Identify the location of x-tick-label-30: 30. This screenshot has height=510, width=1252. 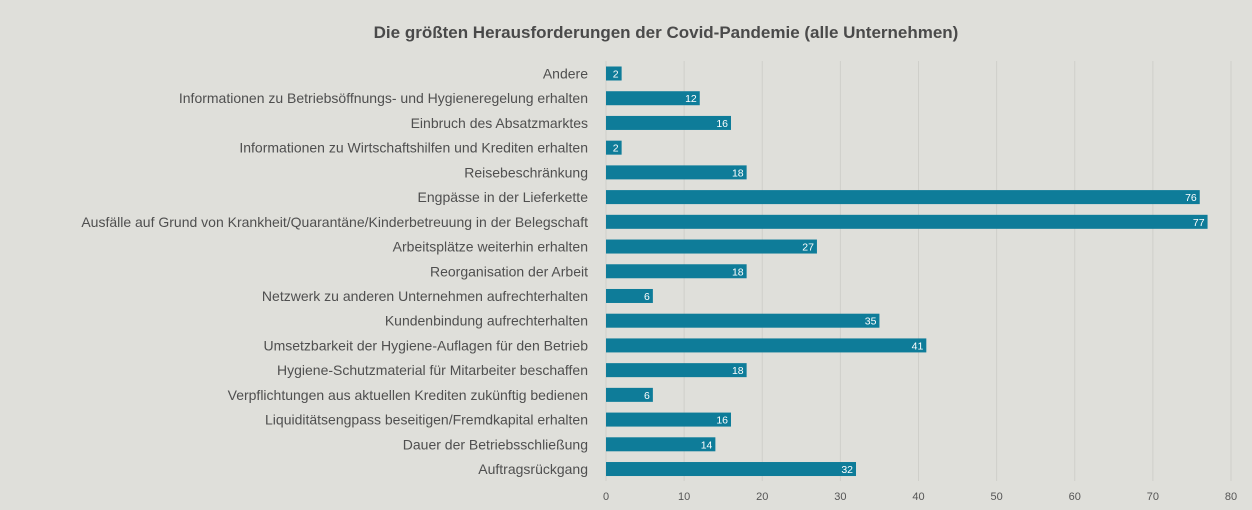
(840, 497).